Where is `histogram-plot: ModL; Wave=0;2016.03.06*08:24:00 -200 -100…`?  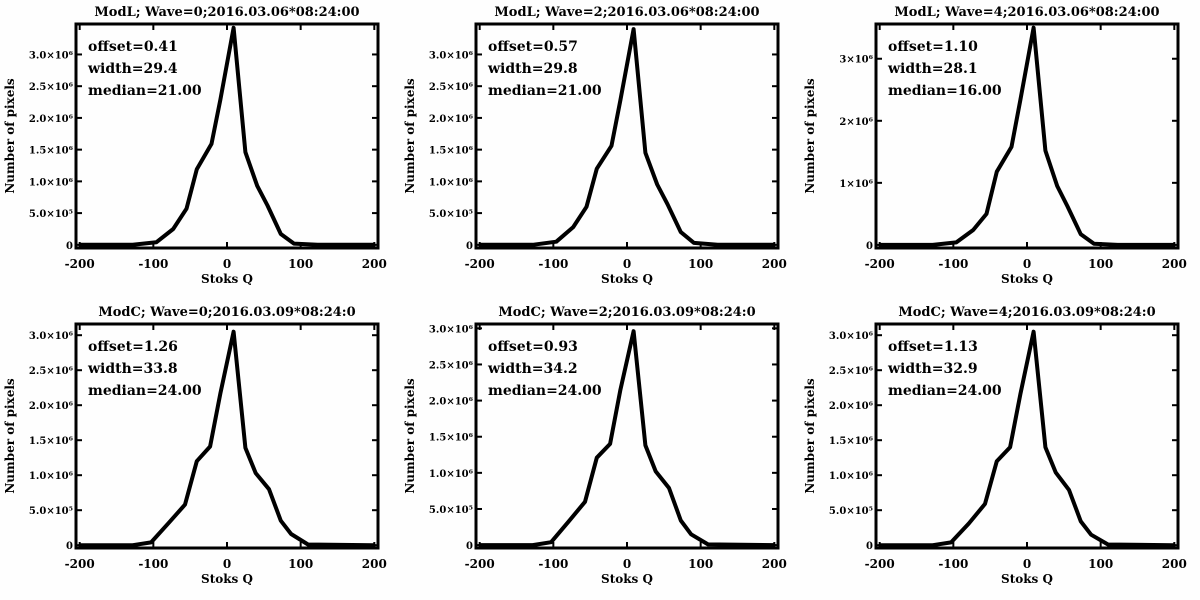
histogram-plot: ModL; Wave=0;2016.03.06*08:24:00 -200 -100… is located at coordinates (195, 145).